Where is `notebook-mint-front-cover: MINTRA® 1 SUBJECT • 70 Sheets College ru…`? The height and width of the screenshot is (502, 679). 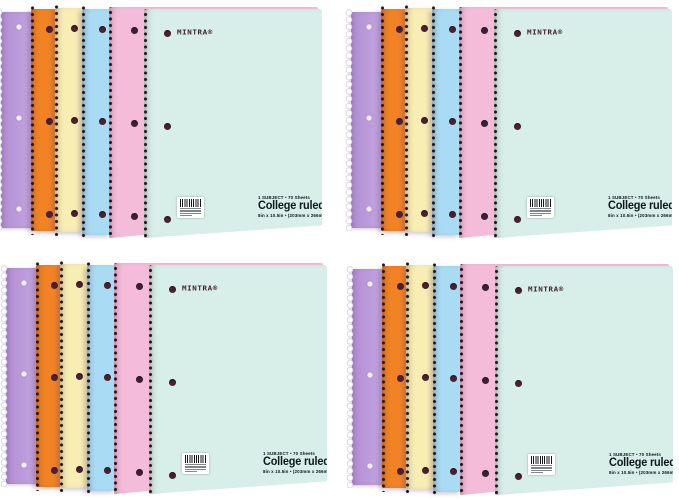
notebook-mint-front-cover: MINTRA® 1 SUBJECT • 70 Sheets College ru… is located at coordinates (238, 379).